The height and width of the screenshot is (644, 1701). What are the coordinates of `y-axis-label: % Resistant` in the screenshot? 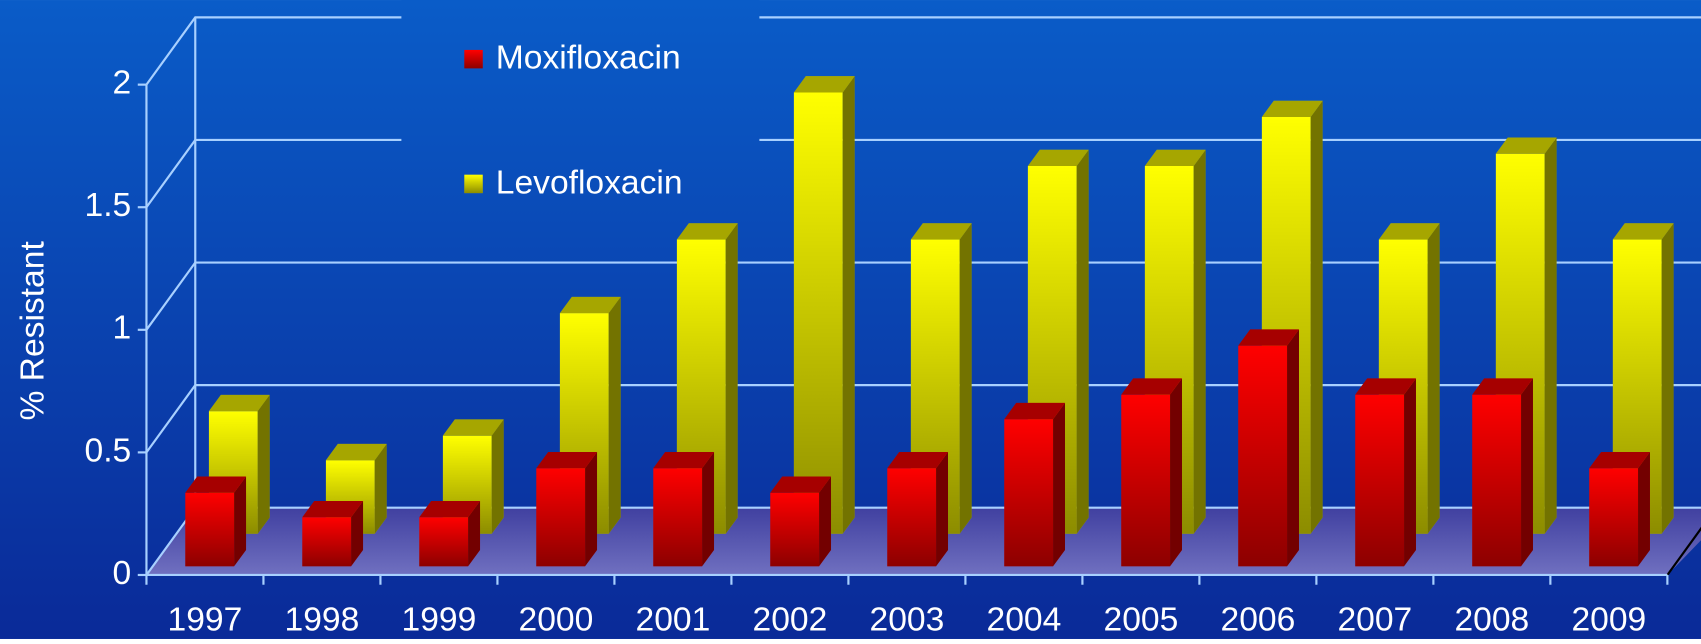 It's located at (33, 331).